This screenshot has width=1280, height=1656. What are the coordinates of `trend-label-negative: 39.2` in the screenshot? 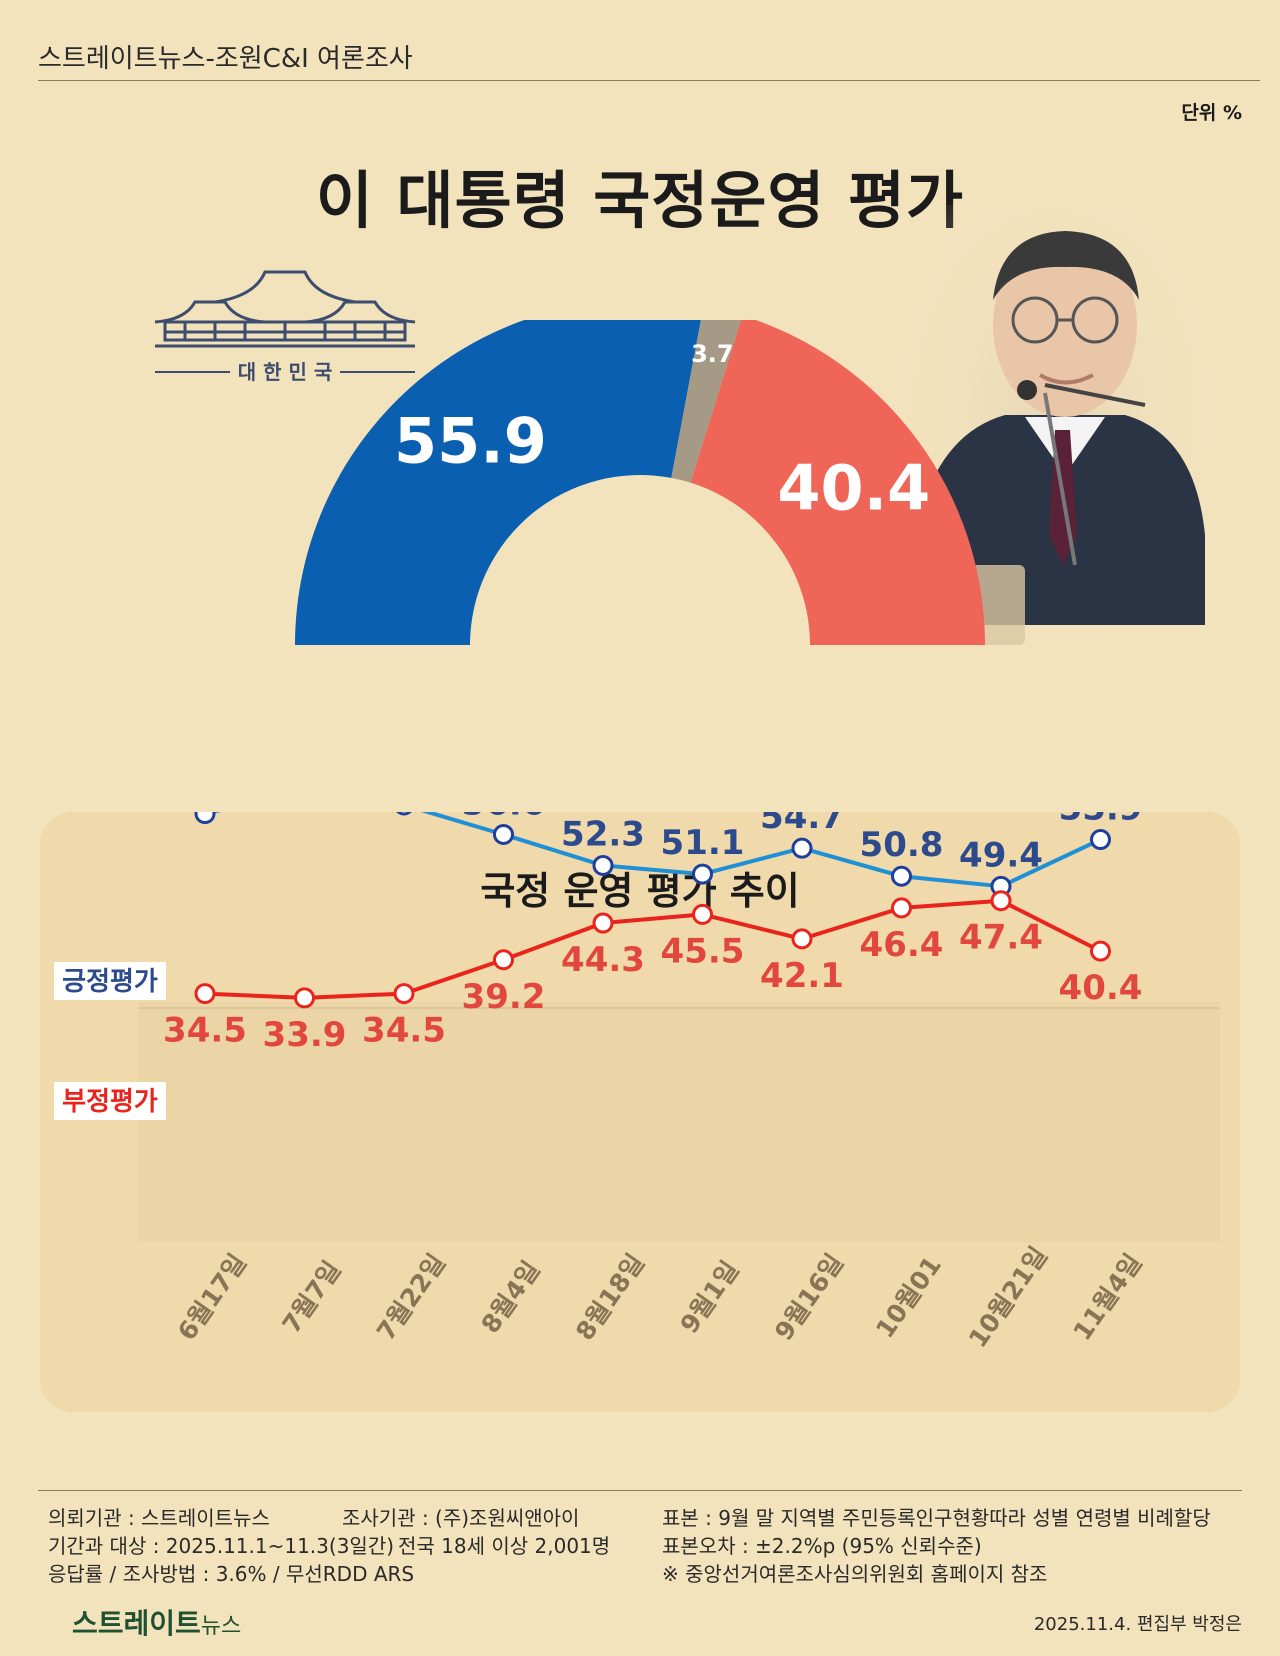 It's located at (504, 997).